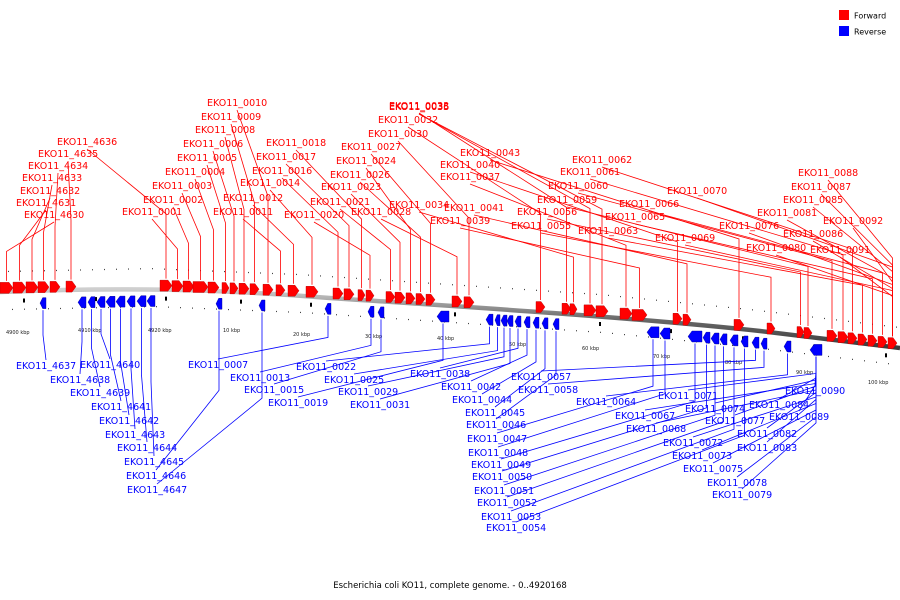 The width and height of the screenshot is (900, 600). Describe the element at coordinates (340, 202) in the screenshot. I see `forward-gene-label: EKO11_0021` at that location.